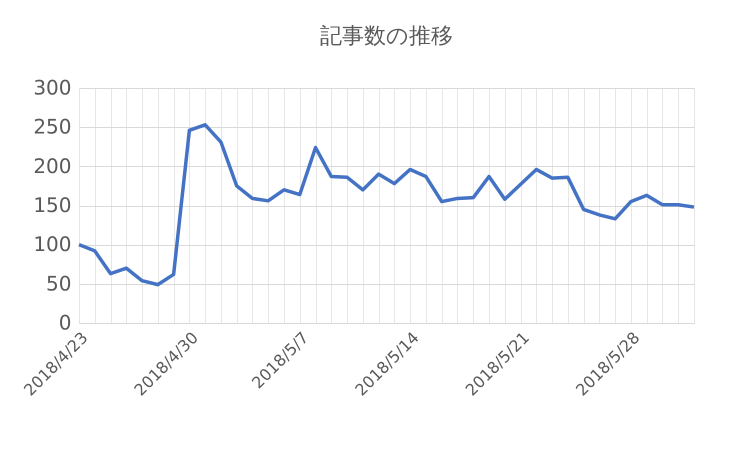  What do you see at coordinates (52, 88) in the screenshot?
I see `y-tick-label: 300` at bounding box center [52, 88].